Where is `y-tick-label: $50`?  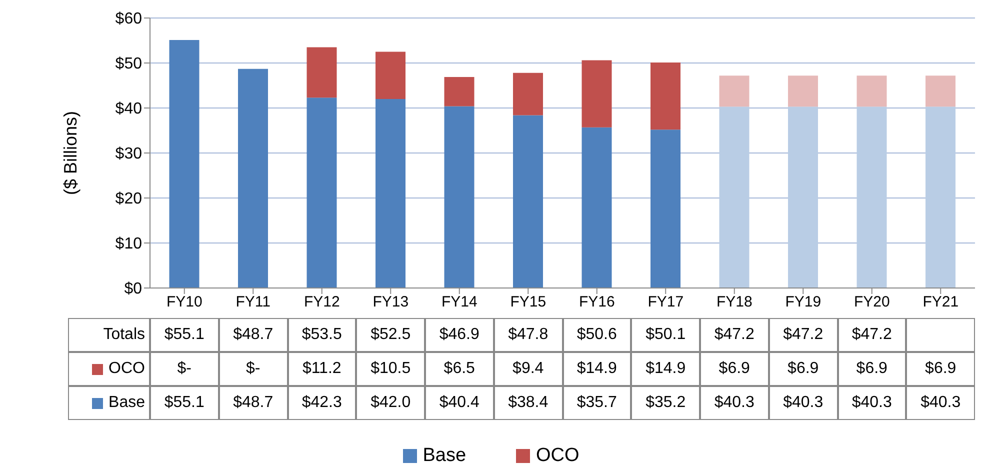
y-tick-label: $50 is located at coordinates (128, 64).